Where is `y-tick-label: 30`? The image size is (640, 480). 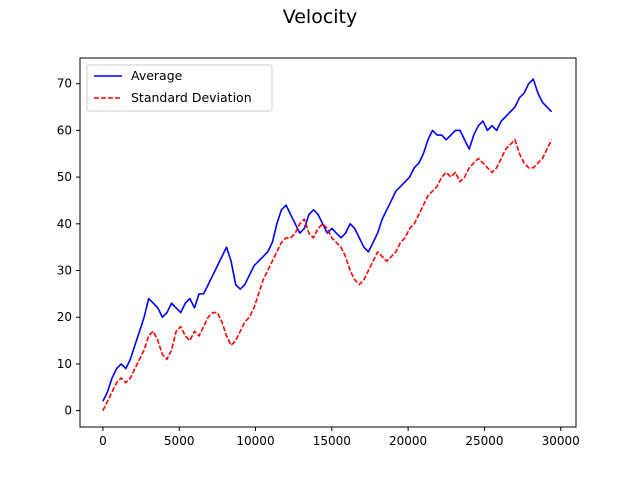
y-tick-label: 30 is located at coordinates (64, 271).